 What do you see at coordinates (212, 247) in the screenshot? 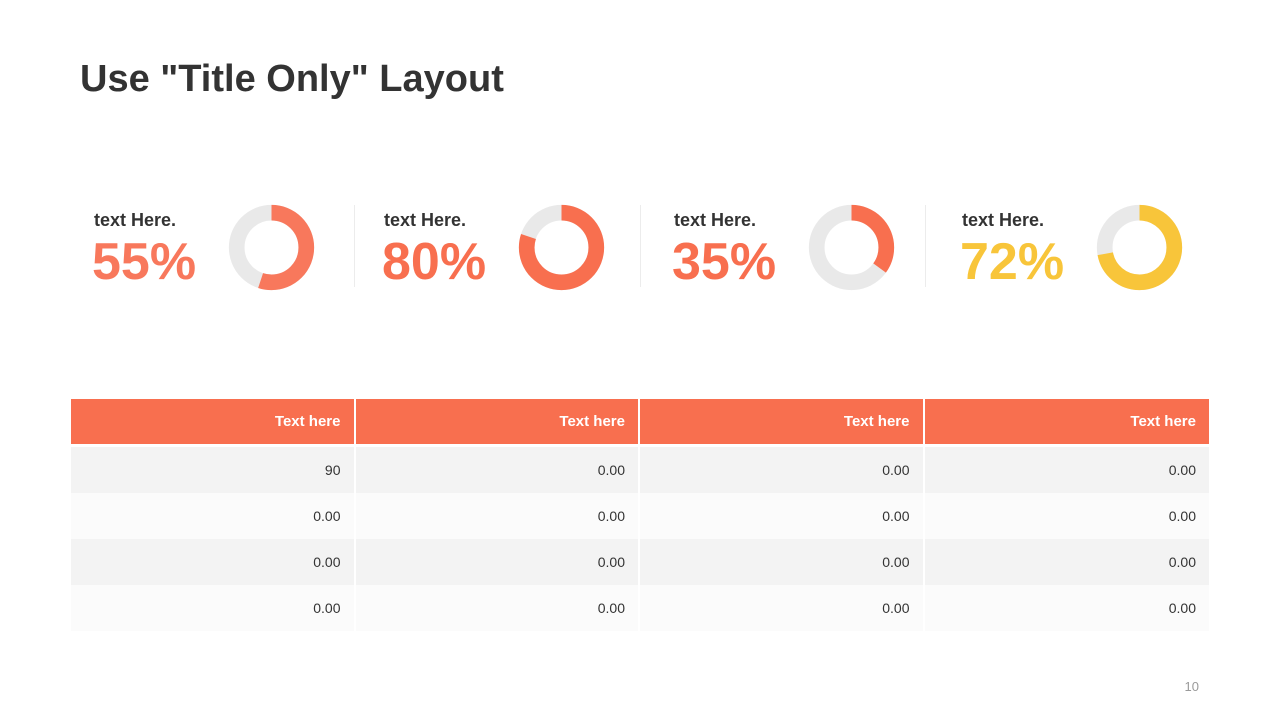
I see `stat-card-1: text Here. 55%` at bounding box center [212, 247].